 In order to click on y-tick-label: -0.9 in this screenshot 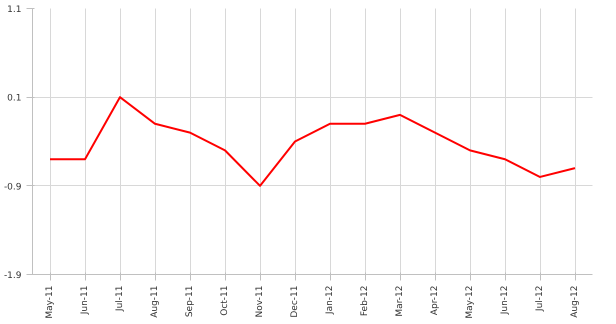, I will do `click(13, 187)`.